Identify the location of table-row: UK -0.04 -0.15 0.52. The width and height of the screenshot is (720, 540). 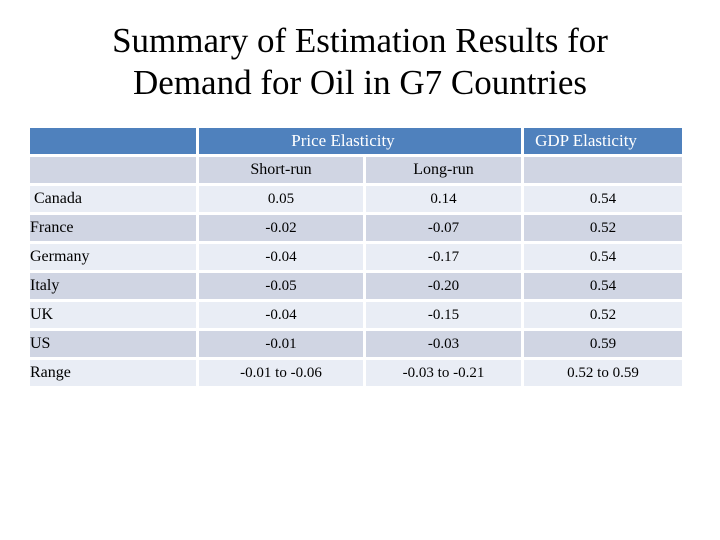
(356, 315).